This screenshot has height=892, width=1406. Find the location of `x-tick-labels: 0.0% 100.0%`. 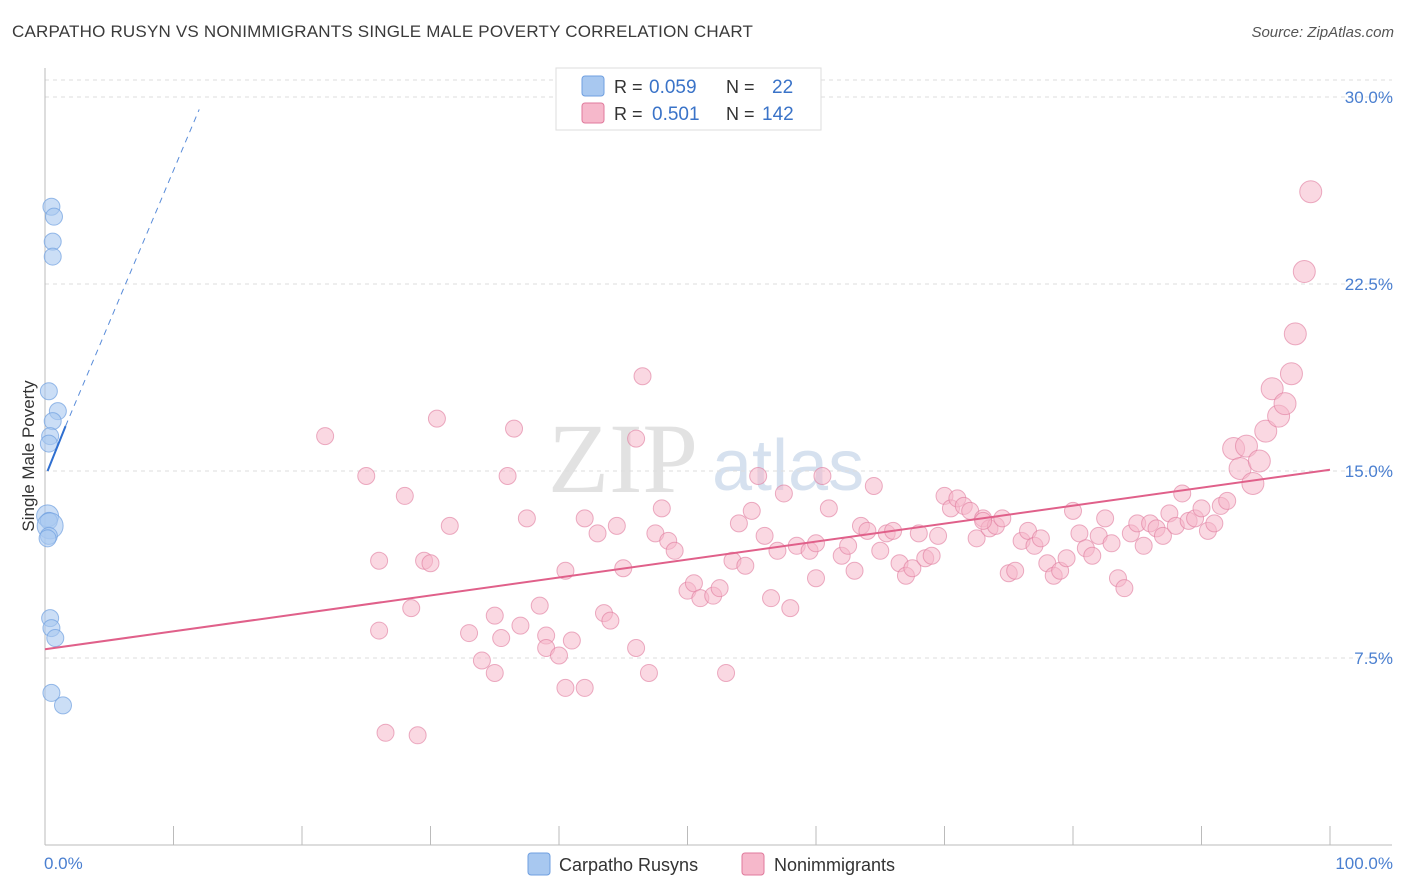

x-tick-labels: 0.0% 100.0% is located at coordinates (718, 863).